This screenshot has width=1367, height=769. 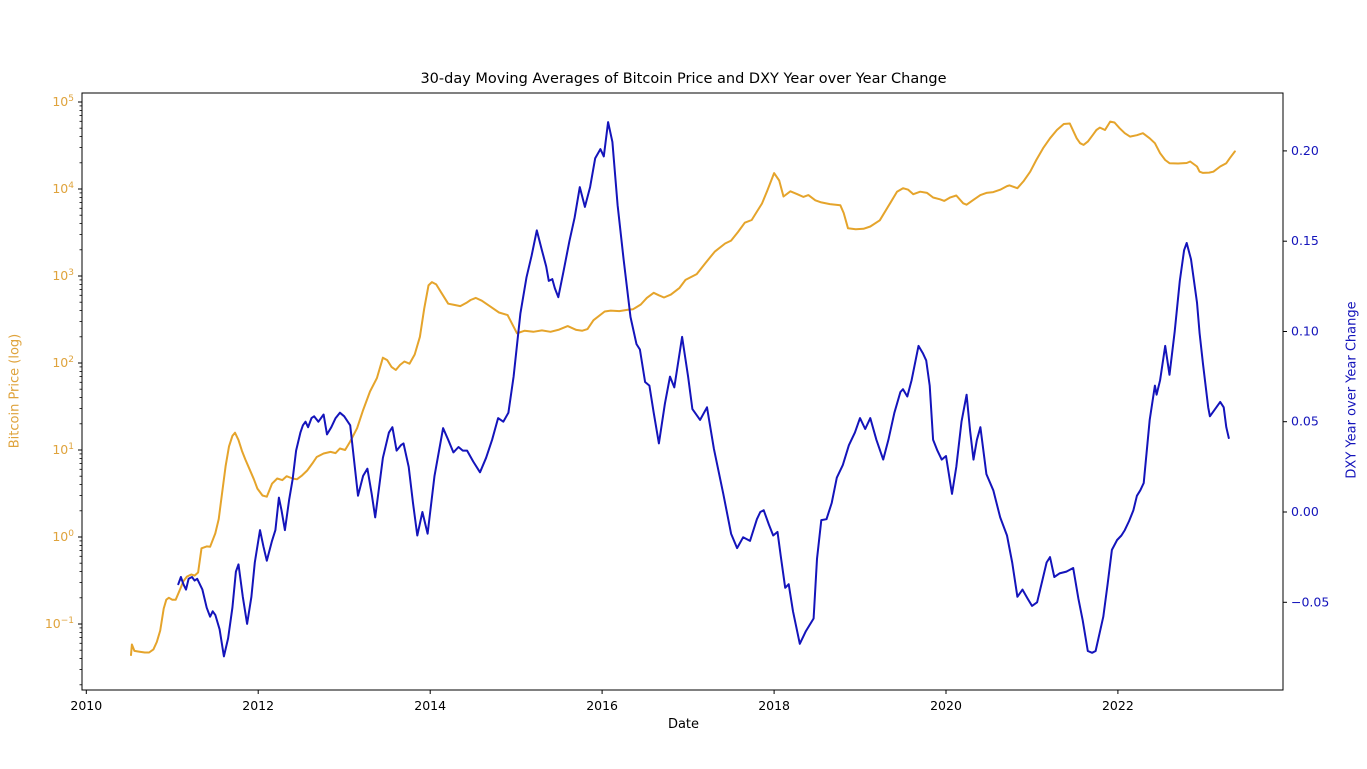 I want to click on right-tick-label: 0.00, so click(x=1305, y=511).